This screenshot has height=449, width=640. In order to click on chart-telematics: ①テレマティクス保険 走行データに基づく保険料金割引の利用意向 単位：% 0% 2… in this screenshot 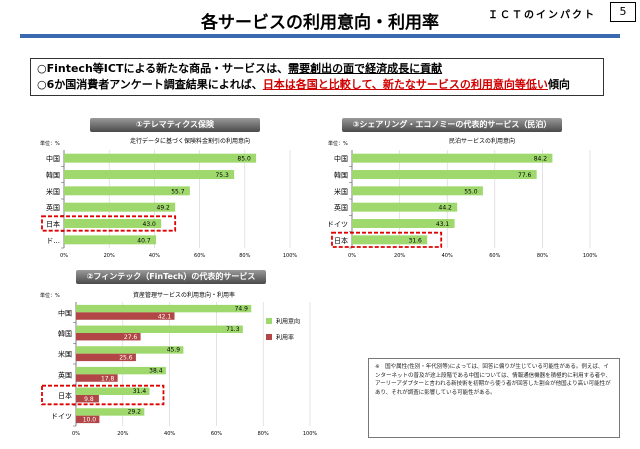, I will do `click(175, 192)`.